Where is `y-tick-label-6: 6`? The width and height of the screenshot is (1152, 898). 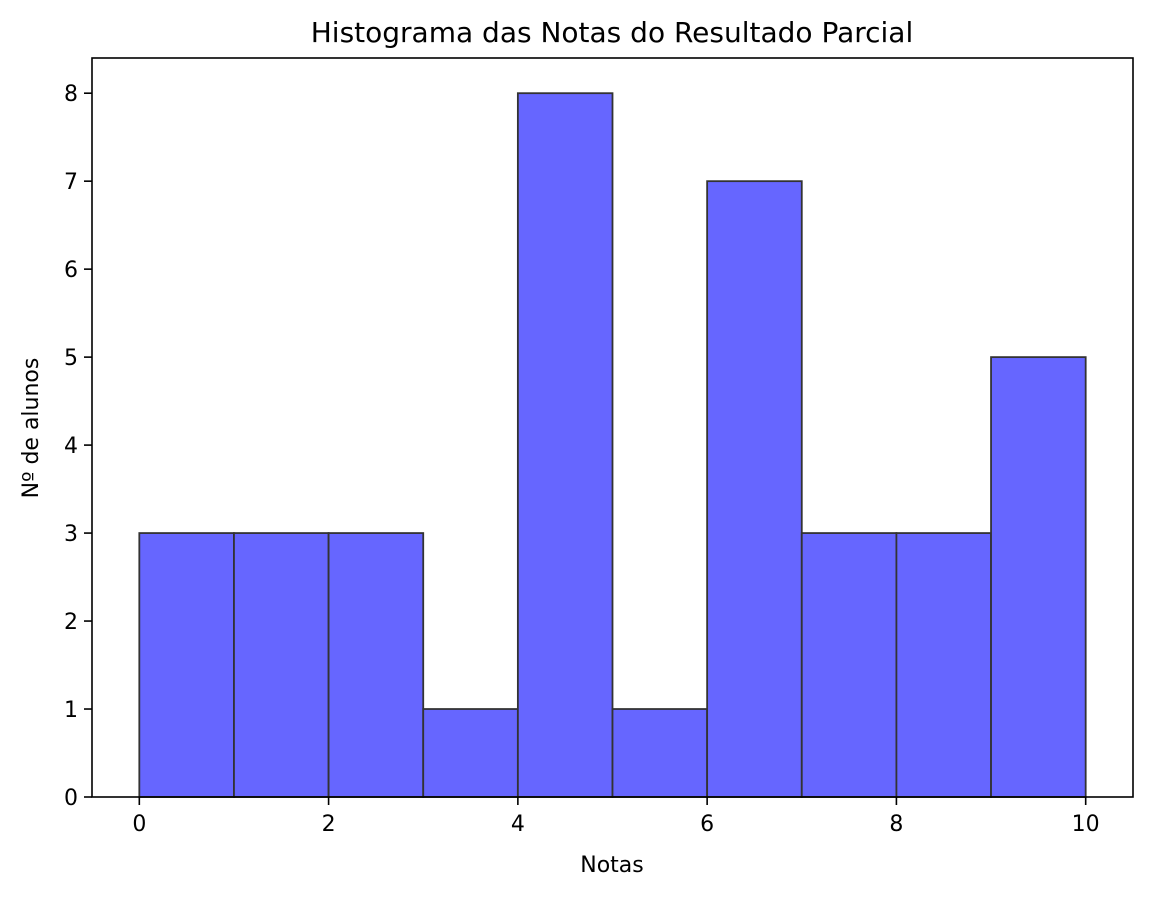
y-tick-label-6: 6 is located at coordinates (71, 270).